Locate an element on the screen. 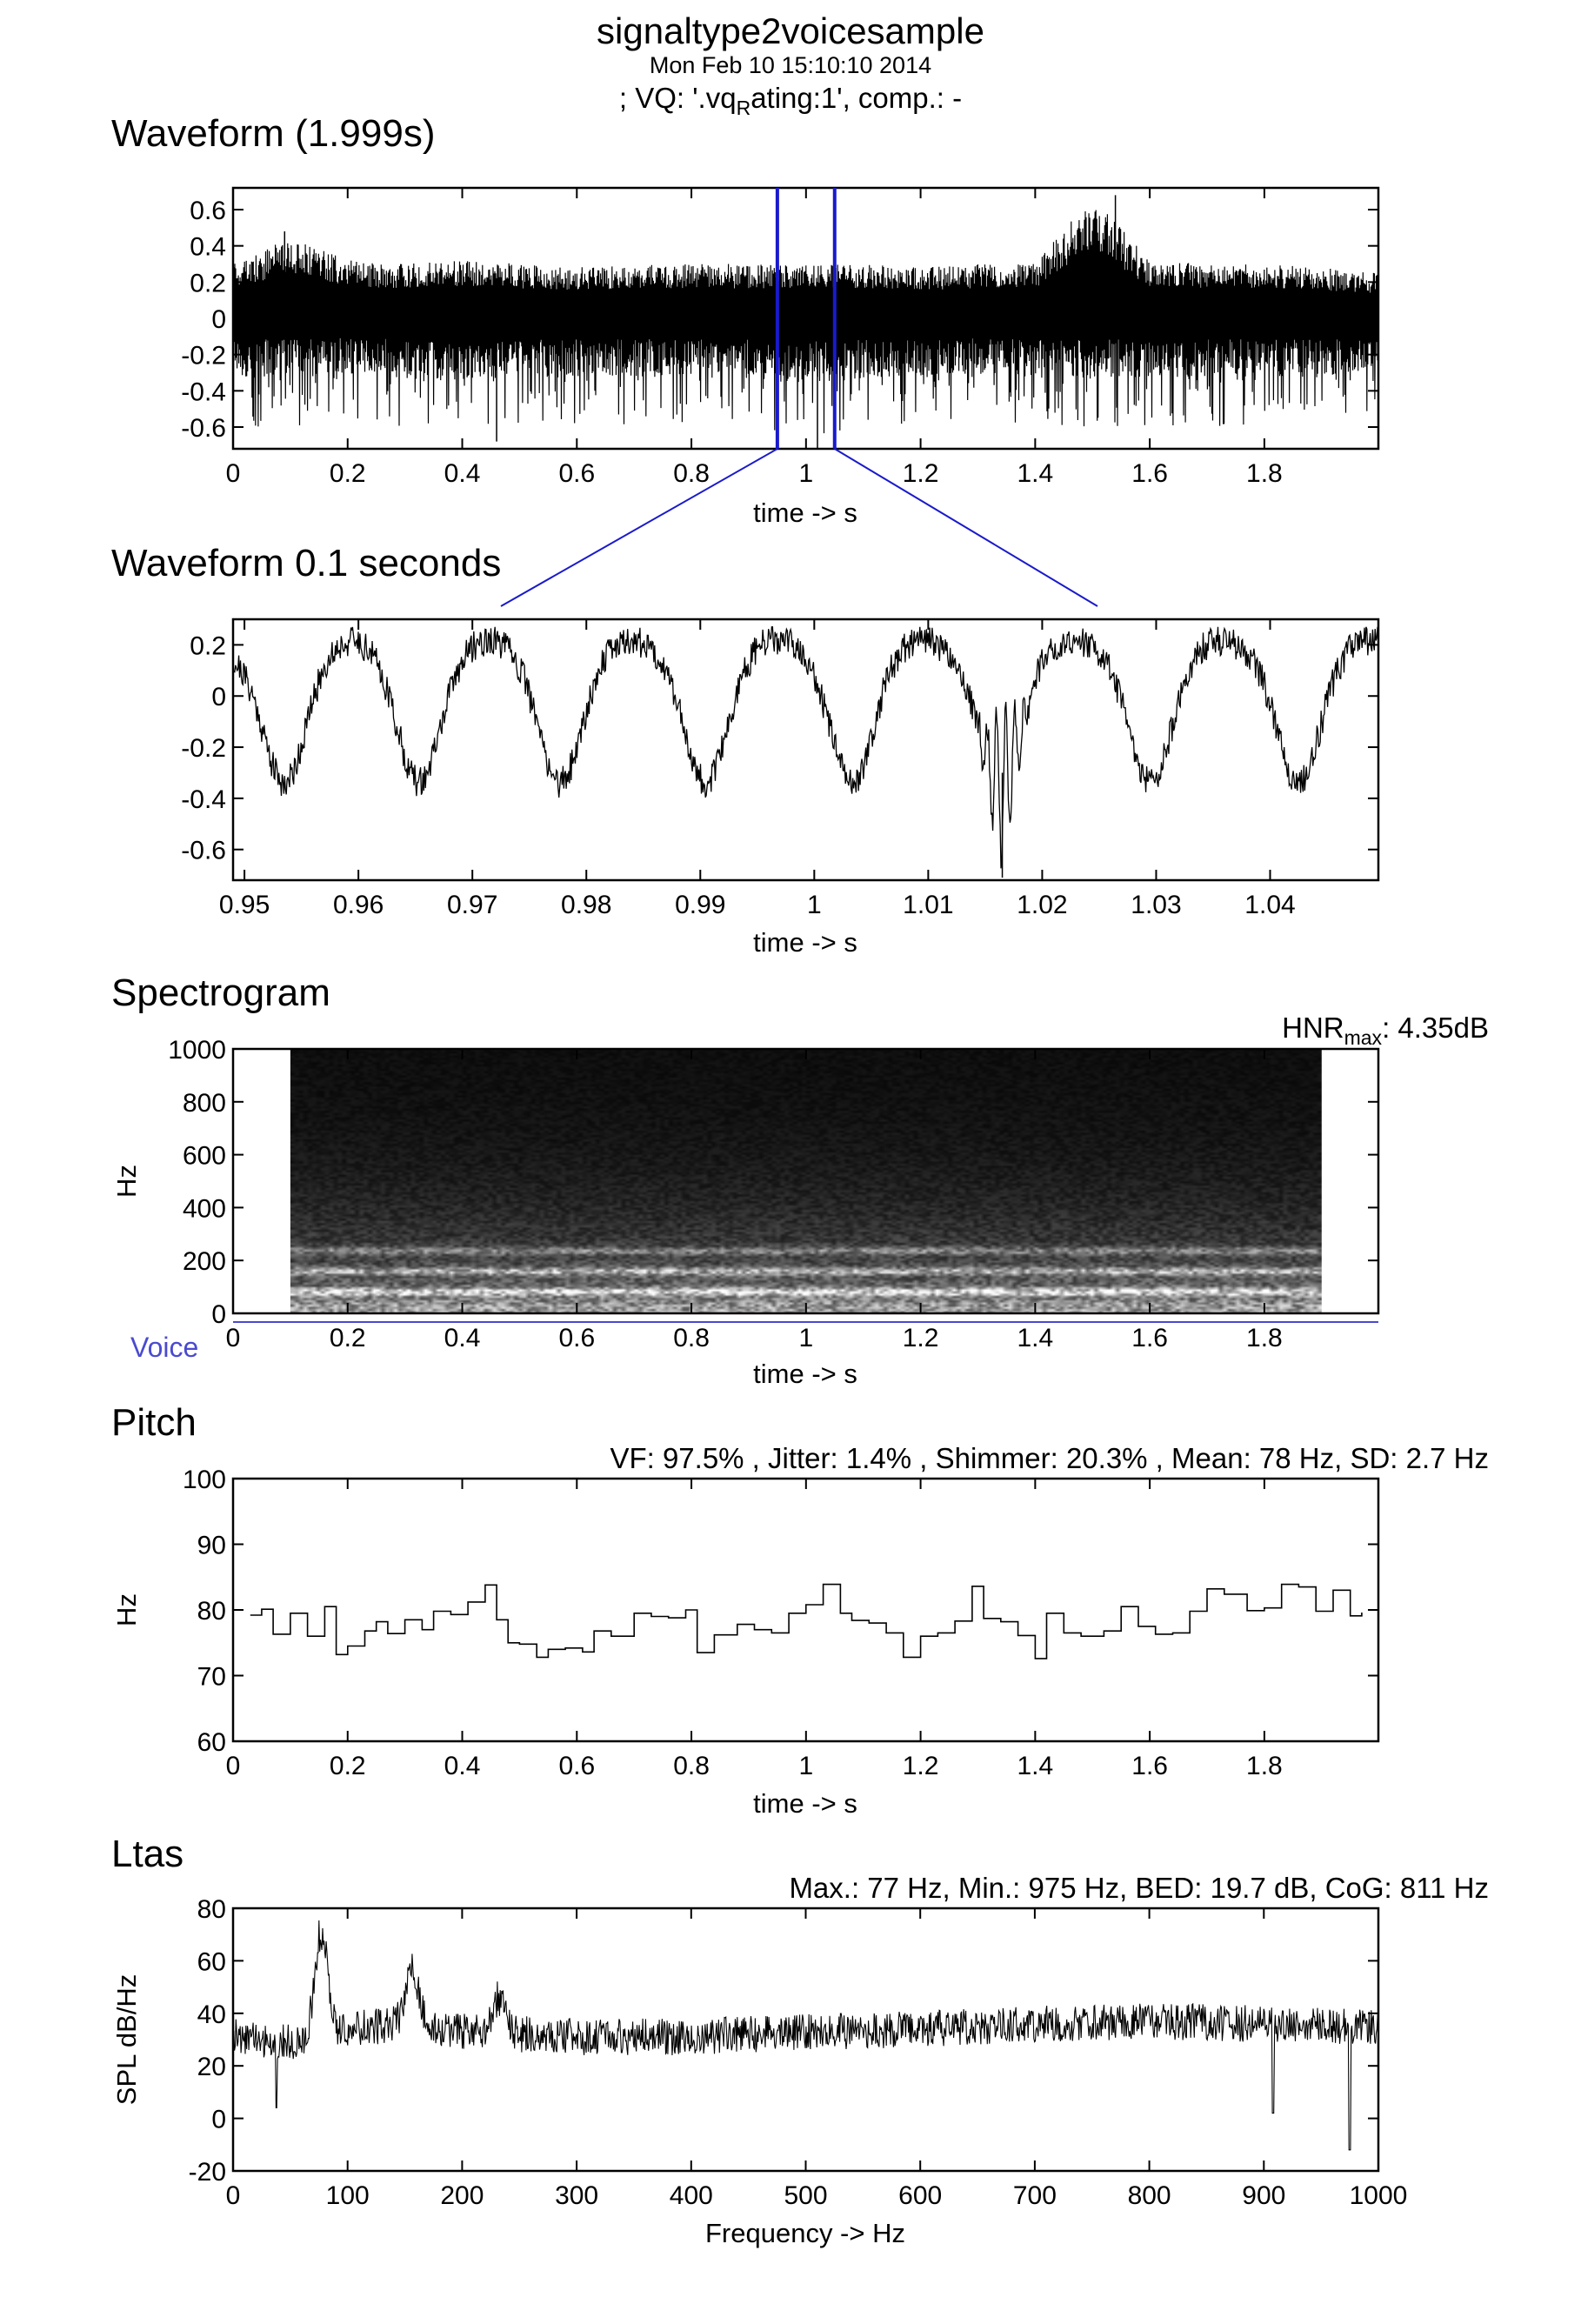 This screenshot has height=2324, width=1581. ltas-xtick-label: 300 is located at coordinates (576, 2195).